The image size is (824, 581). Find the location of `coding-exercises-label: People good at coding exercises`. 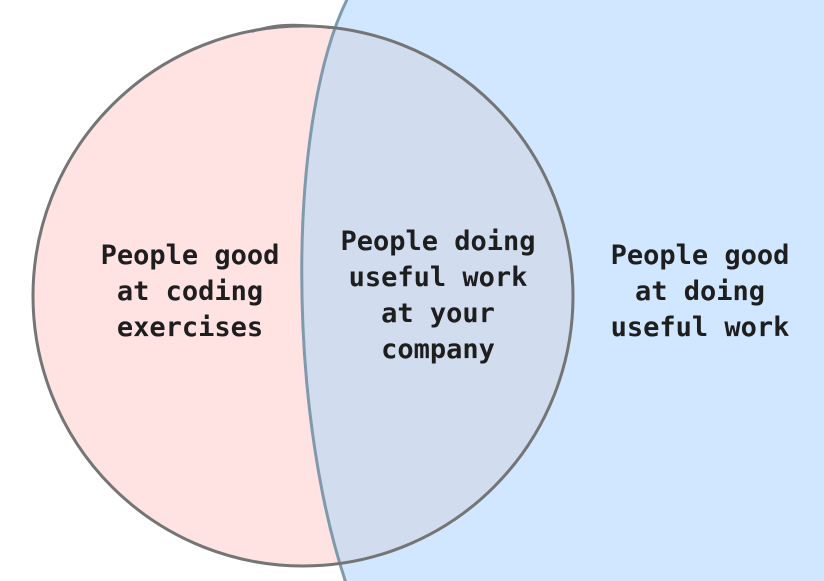

coding-exercises-label: People good at coding exercises is located at coordinates (190, 292).